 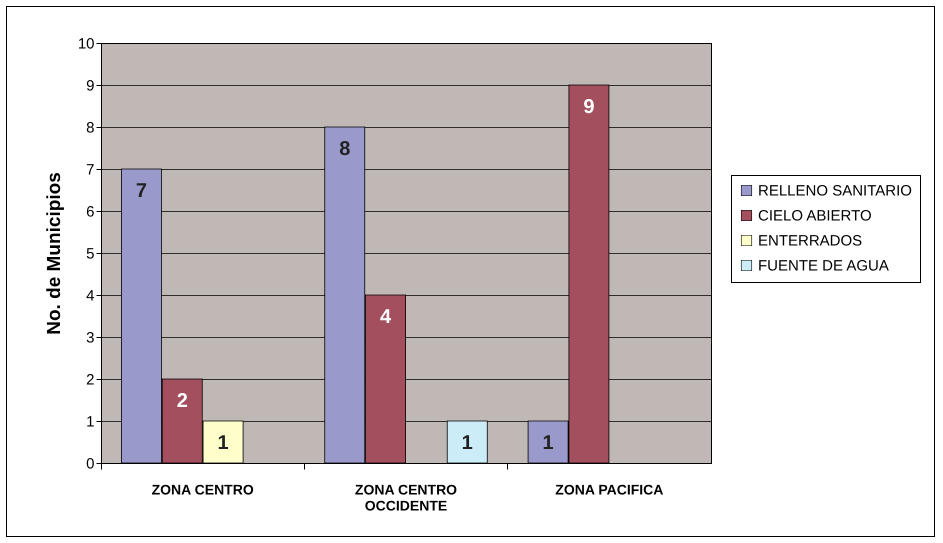 I want to click on y-tick-label: 5, so click(x=90, y=254).